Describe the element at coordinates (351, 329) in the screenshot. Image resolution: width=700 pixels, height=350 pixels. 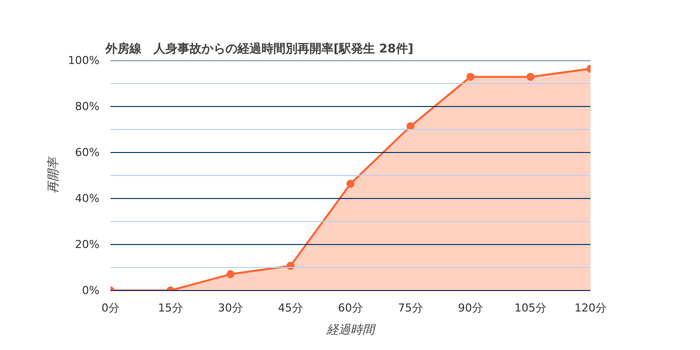
I see `x-axis-title: 経過時間` at that location.